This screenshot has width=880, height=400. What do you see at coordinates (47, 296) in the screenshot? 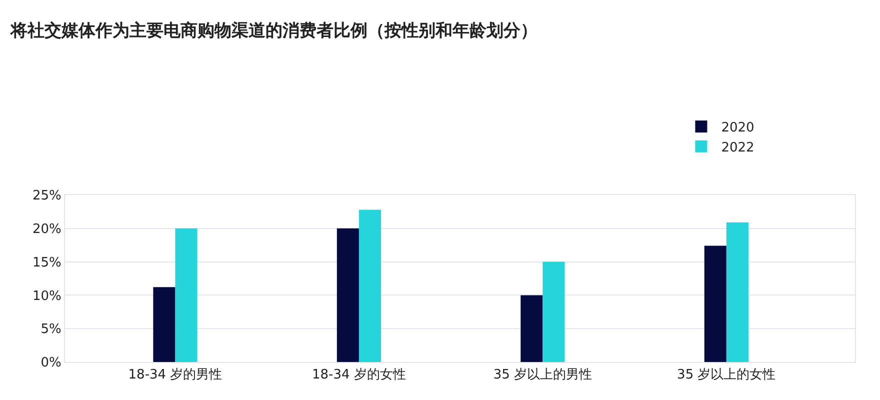
I see `y-tick-label: 10%` at bounding box center [47, 296].